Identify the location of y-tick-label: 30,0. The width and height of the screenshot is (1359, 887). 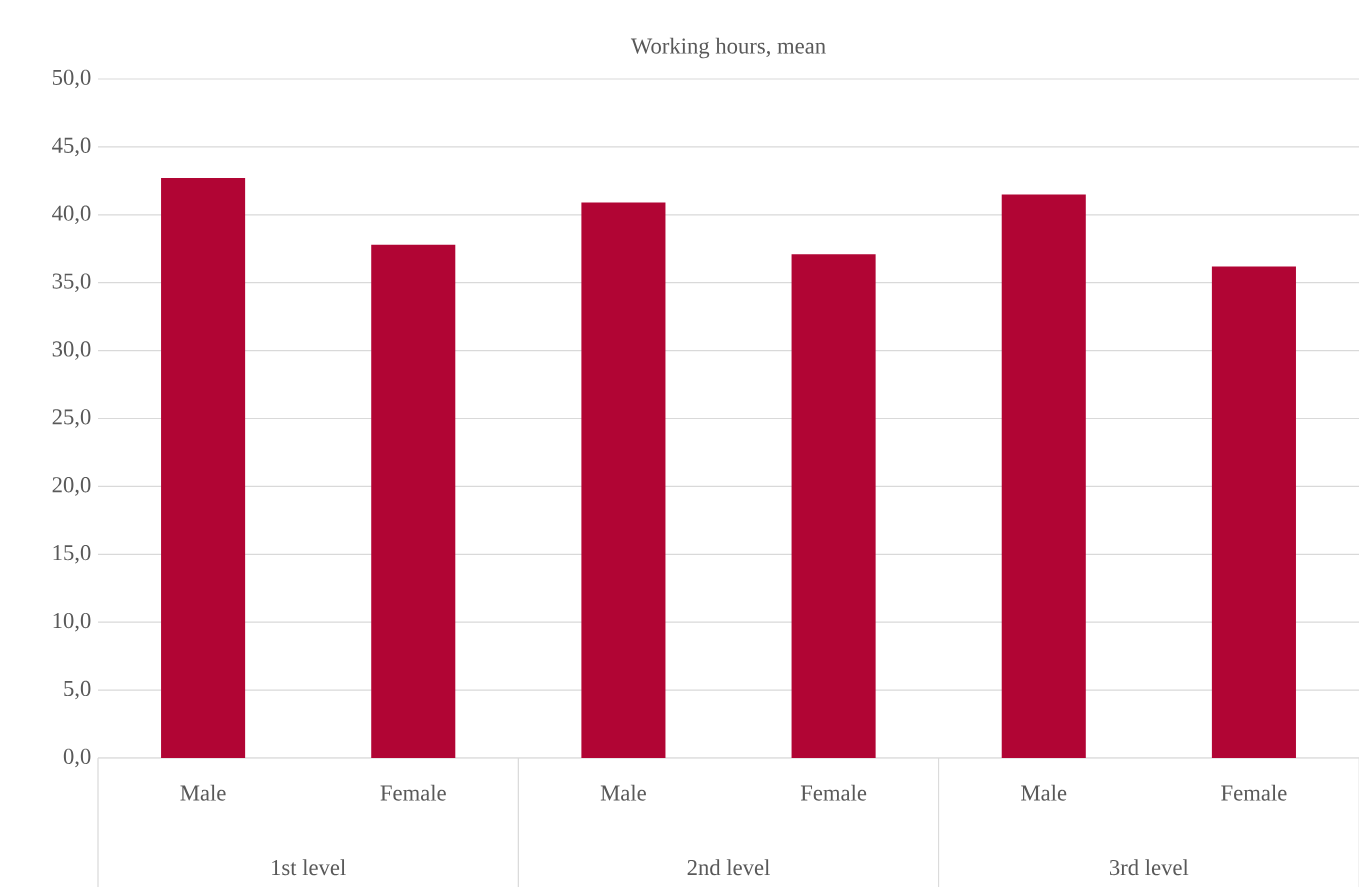
(71, 350).